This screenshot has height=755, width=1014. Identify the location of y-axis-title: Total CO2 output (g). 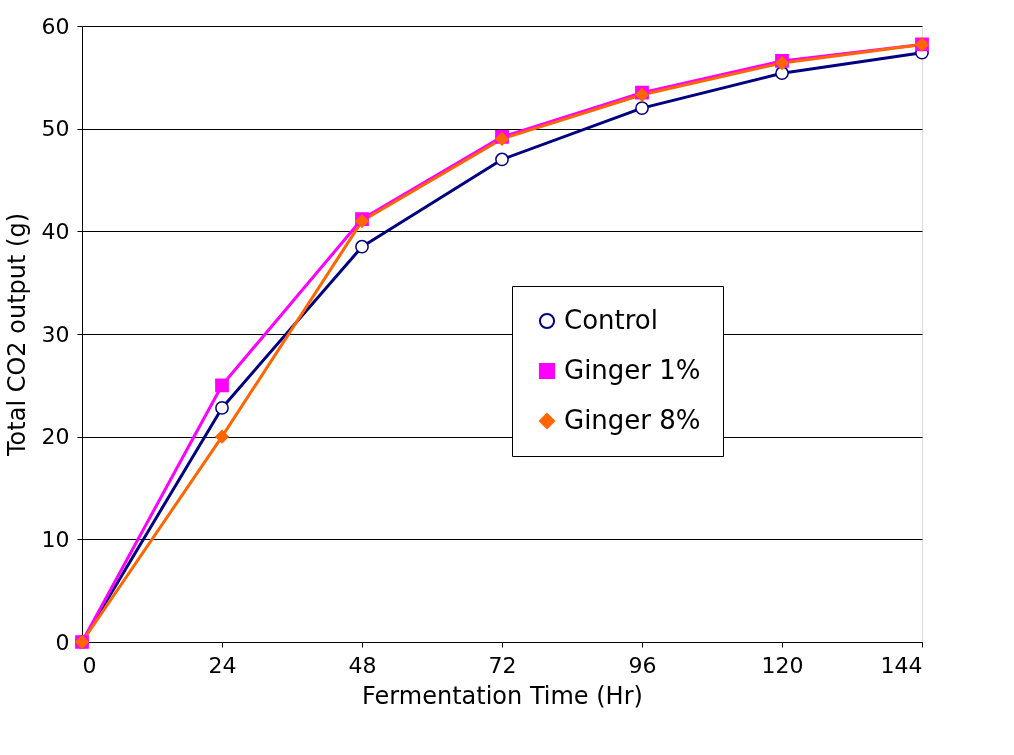
(16, 335).